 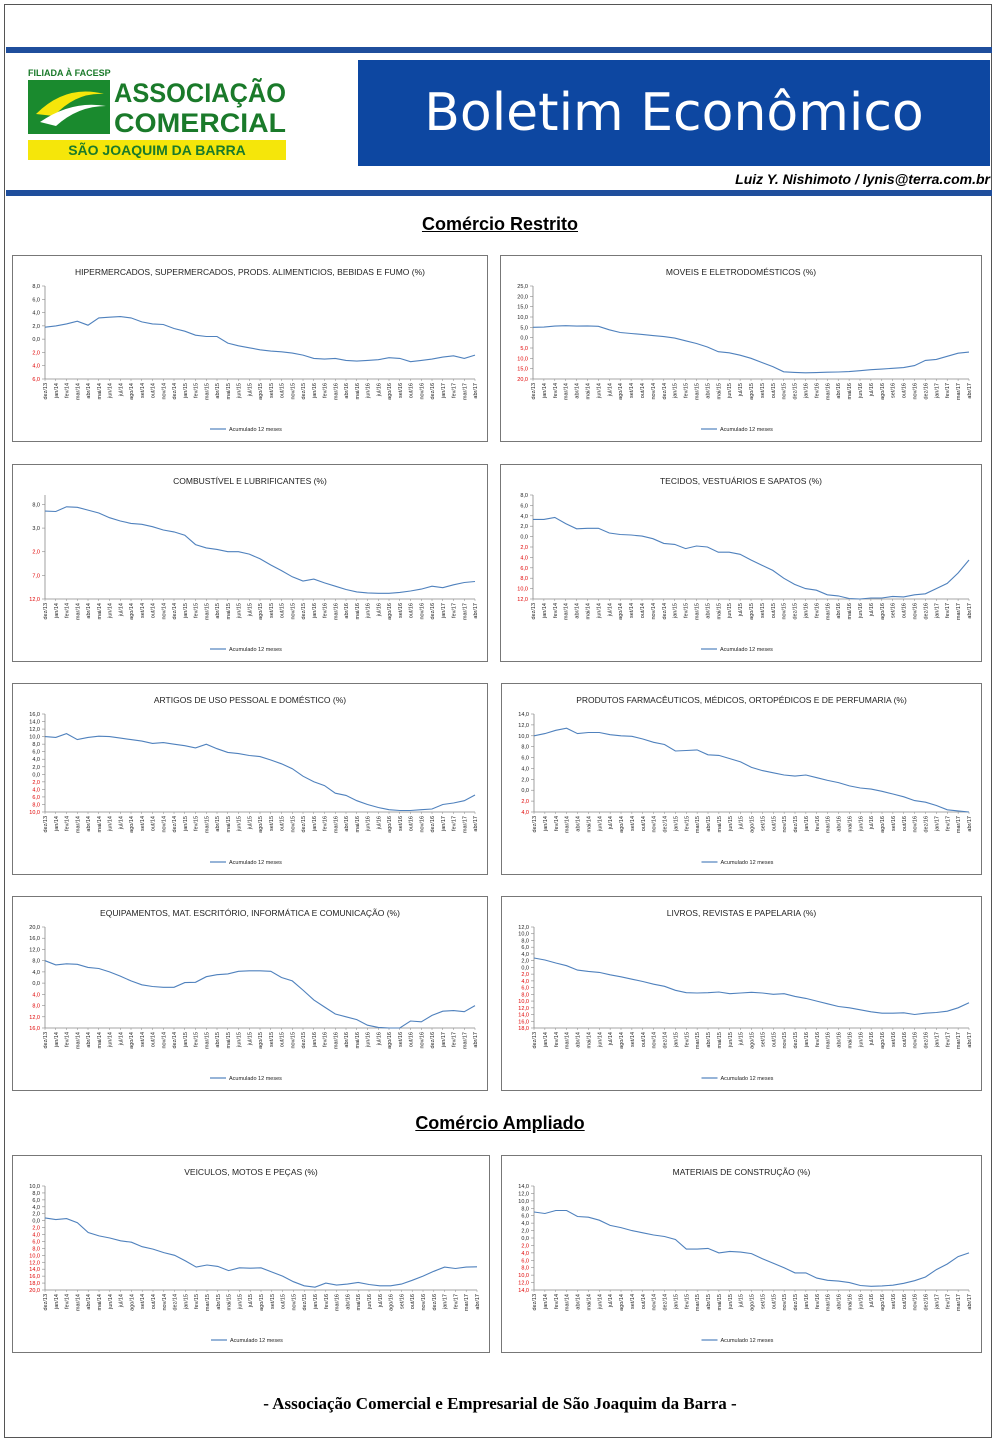 I want to click on x-tick-label: dez/14, so click(x=666, y=1040).